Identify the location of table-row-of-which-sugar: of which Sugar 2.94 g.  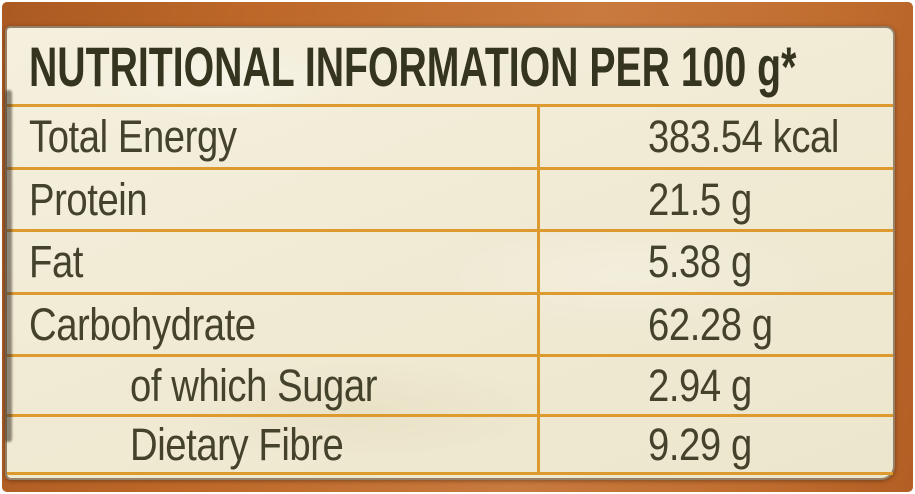
(450, 384).